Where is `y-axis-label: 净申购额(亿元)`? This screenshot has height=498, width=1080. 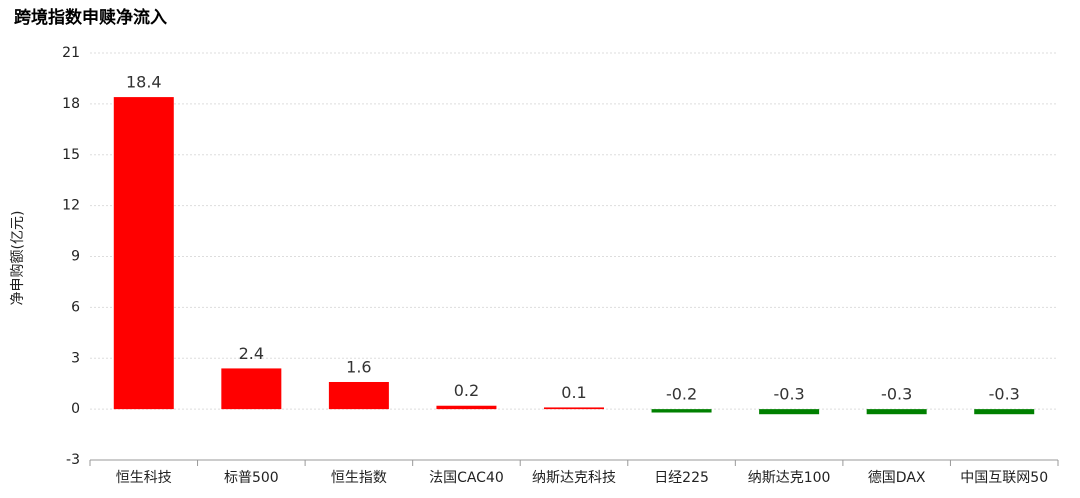
y-axis-label: 净申购额(亿元) is located at coordinates (18, 258).